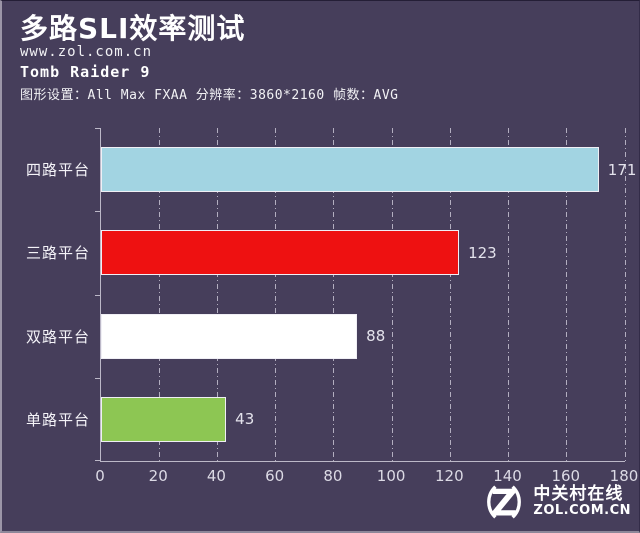 The image size is (640, 533). Describe the element at coordinates (46, 294) in the screenshot. I see `category-axis-labels: 四路平台三路平台双路平台单路平台` at that location.